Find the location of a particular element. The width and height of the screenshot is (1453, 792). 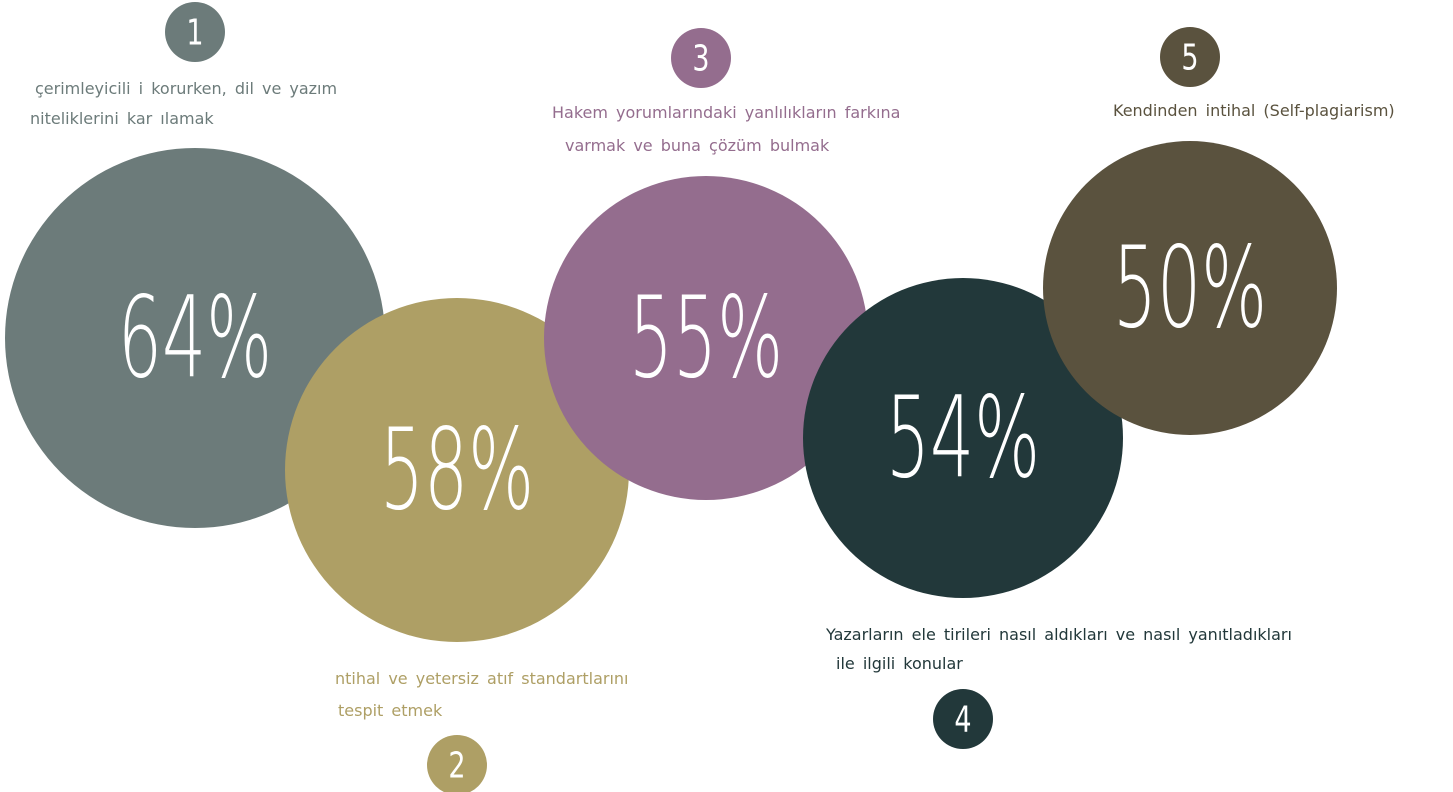

stat-value-group: 58% is located at coordinates (457, 470).